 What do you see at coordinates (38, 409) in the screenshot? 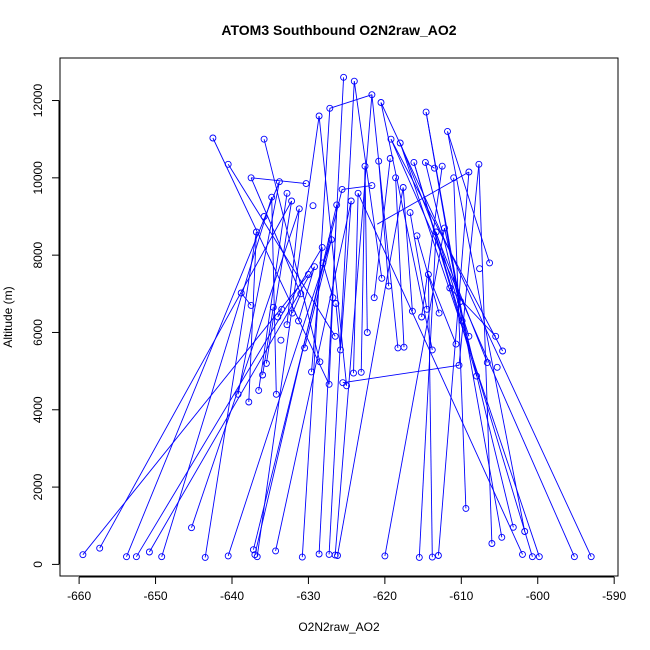
I see `y-tick-label-2: 4000` at bounding box center [38, 409].